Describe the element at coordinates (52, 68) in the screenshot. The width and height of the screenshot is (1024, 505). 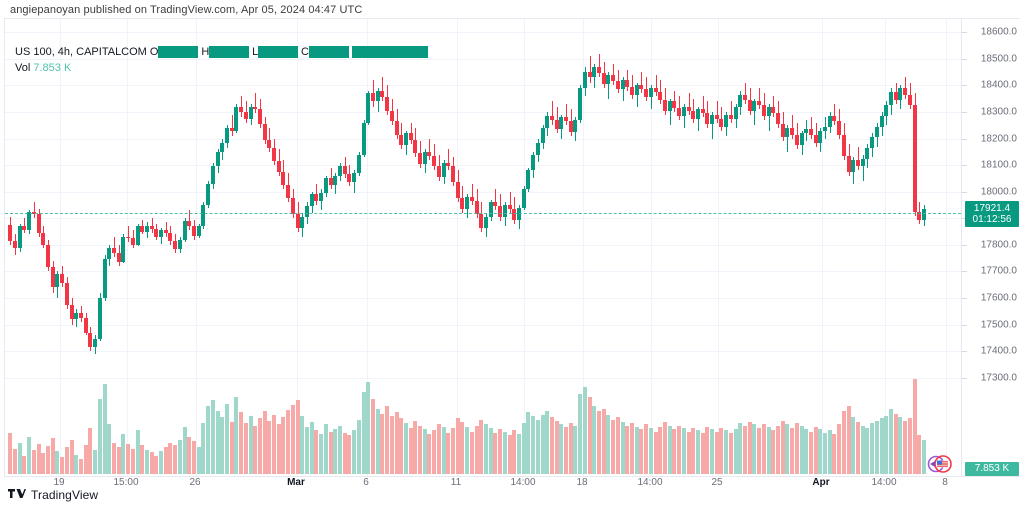
I see `volume-value: 7.853 K` at that location.